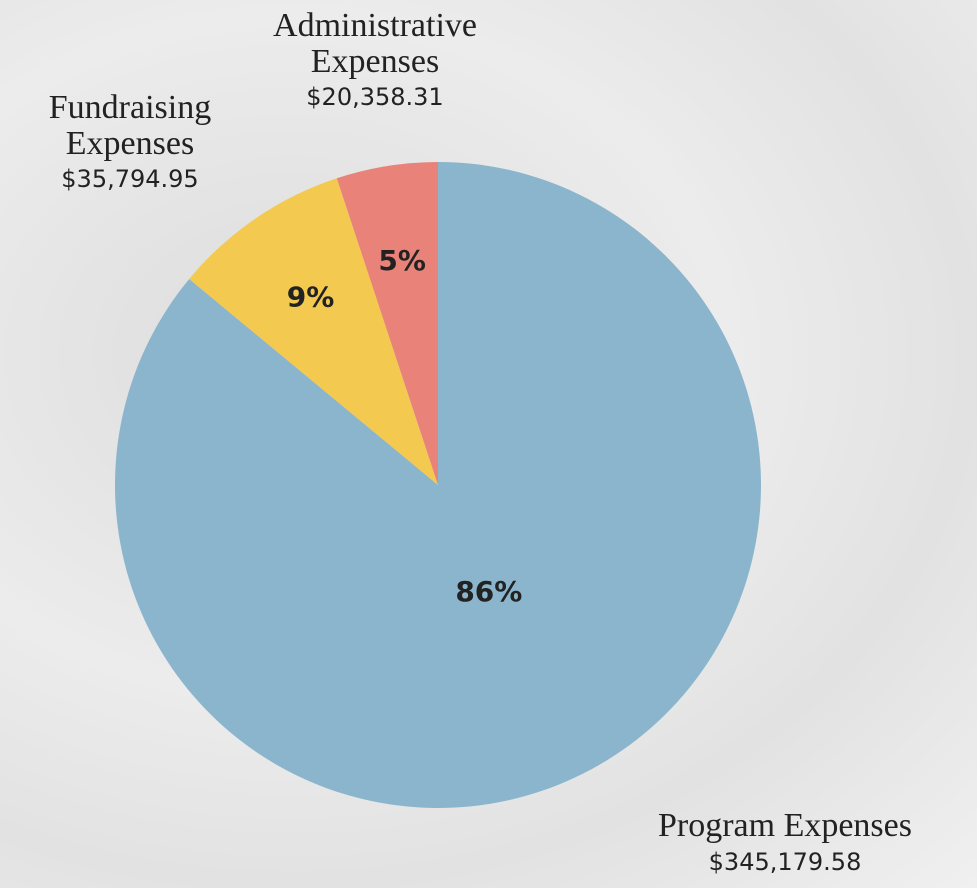 This screenshot has height=888, width=977. What do you see at coordinates (130, 125) in the screenshot?
I see `category-label: Fundraising Expenses` at bounding box center [130, 125].